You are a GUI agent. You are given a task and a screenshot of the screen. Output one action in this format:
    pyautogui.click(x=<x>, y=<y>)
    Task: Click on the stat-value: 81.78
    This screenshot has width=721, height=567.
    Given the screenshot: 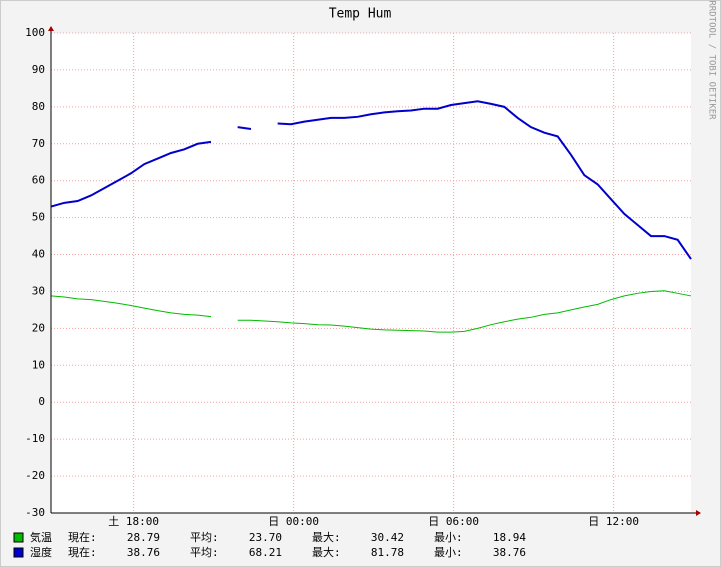 What is the action you would take?
    pyautogui.click(x=387, y=552)
    